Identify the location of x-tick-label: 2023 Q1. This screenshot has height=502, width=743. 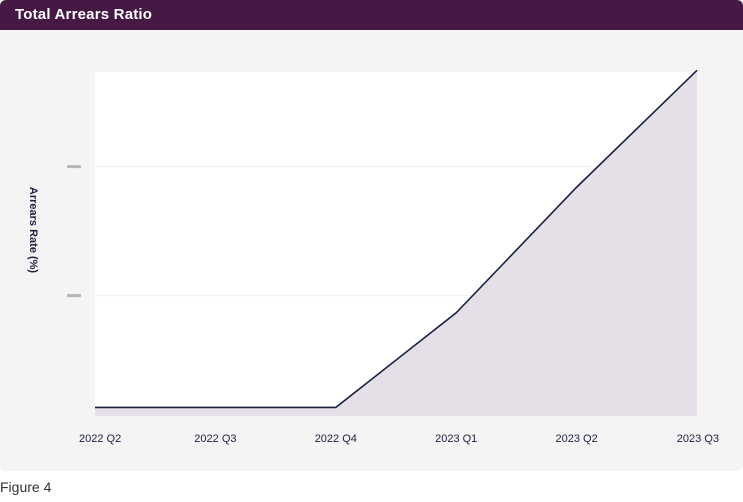
(456, 439).